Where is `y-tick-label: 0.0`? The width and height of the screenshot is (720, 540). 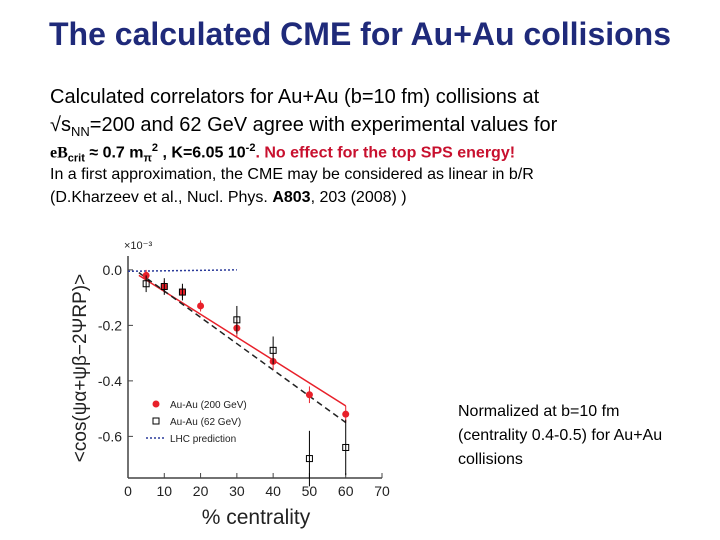 y-tick-label: 0.0 is located at coordinates (113, 270).